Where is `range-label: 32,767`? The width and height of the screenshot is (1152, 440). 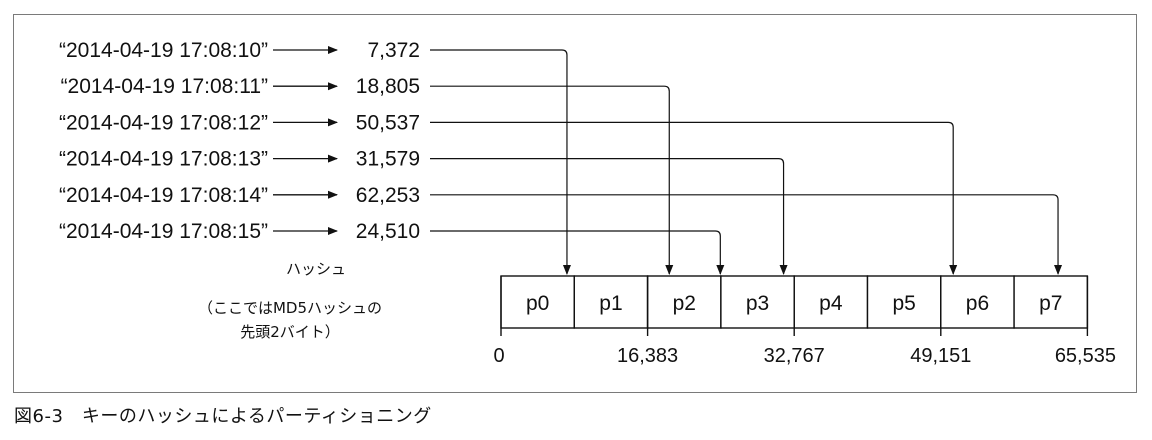 range-label: 32,767 is located at coordinates (794, 356).